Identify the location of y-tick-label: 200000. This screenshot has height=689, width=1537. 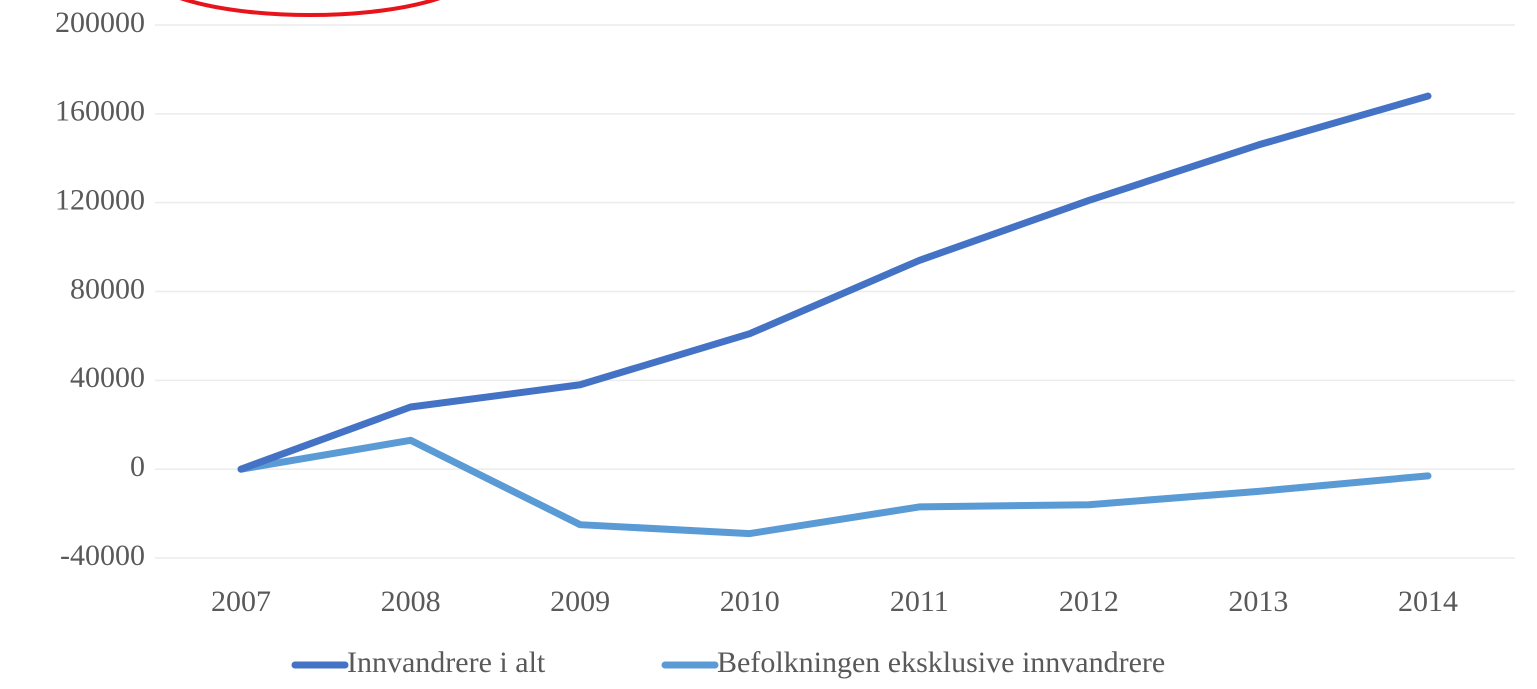
(100, 22).